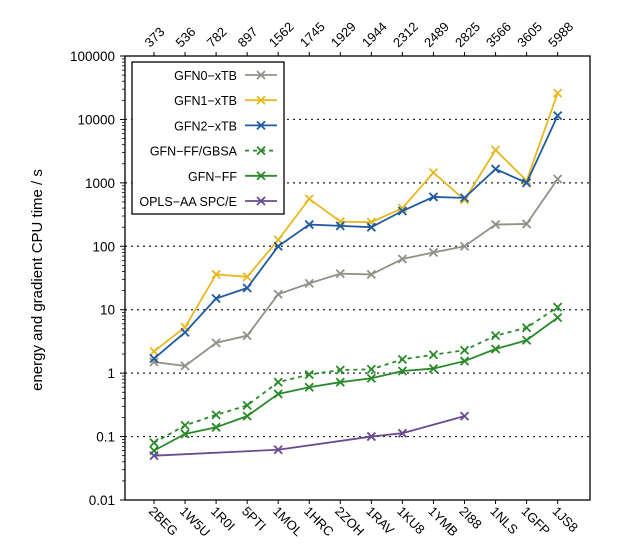  Describe the element at coordinates (443, 522) in the screenshot. I see `x-tick-label: 1YMB` at that location.